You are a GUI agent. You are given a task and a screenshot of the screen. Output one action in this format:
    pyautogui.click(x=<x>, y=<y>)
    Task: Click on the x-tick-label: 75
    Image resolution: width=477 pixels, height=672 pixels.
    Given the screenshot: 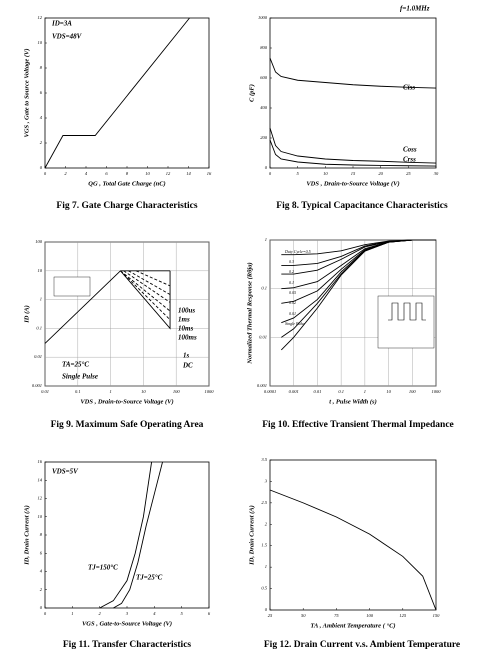 What is the action you would take?
    pyautogui.click(x=336, y=615)
    